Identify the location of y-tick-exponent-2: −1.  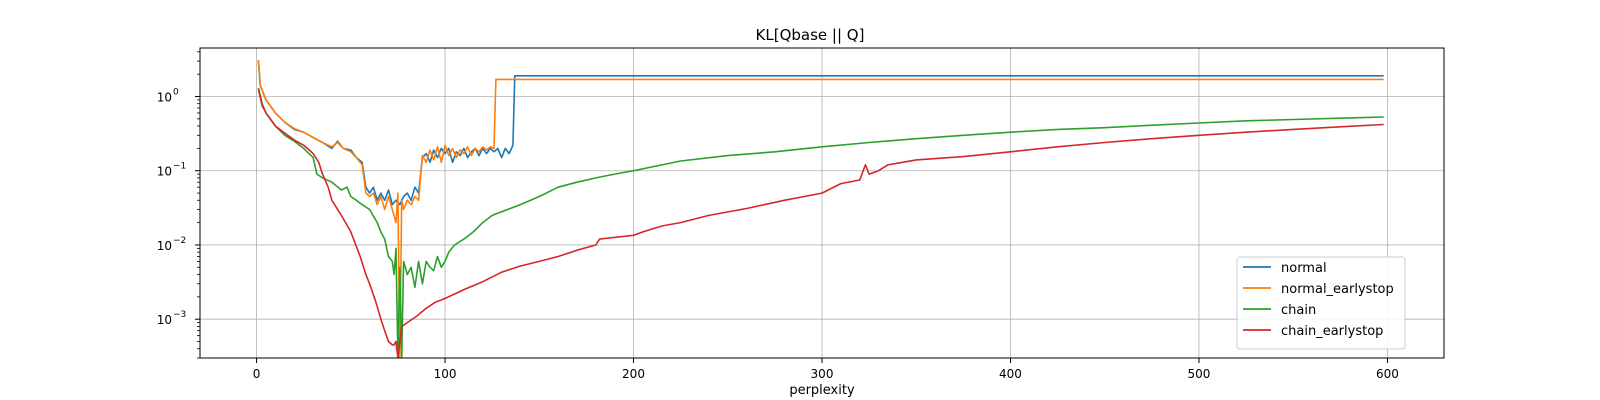
(179, 167).